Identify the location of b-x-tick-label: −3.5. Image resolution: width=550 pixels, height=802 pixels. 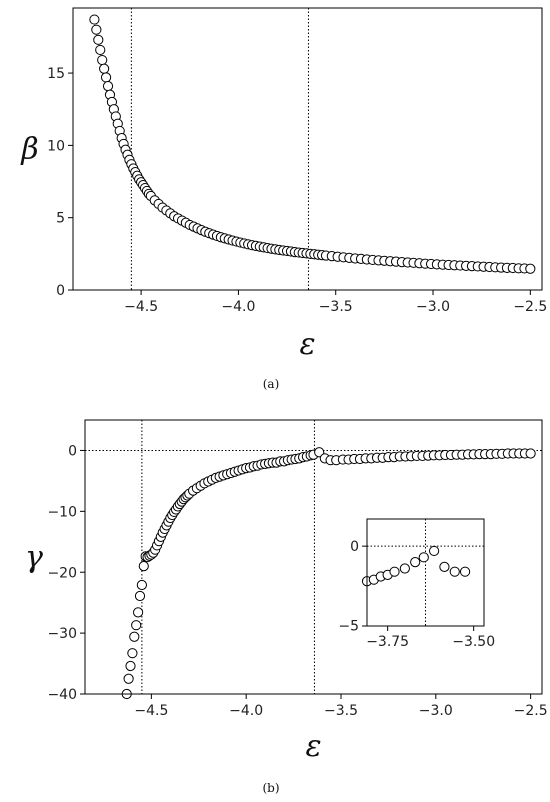
(341, 711).